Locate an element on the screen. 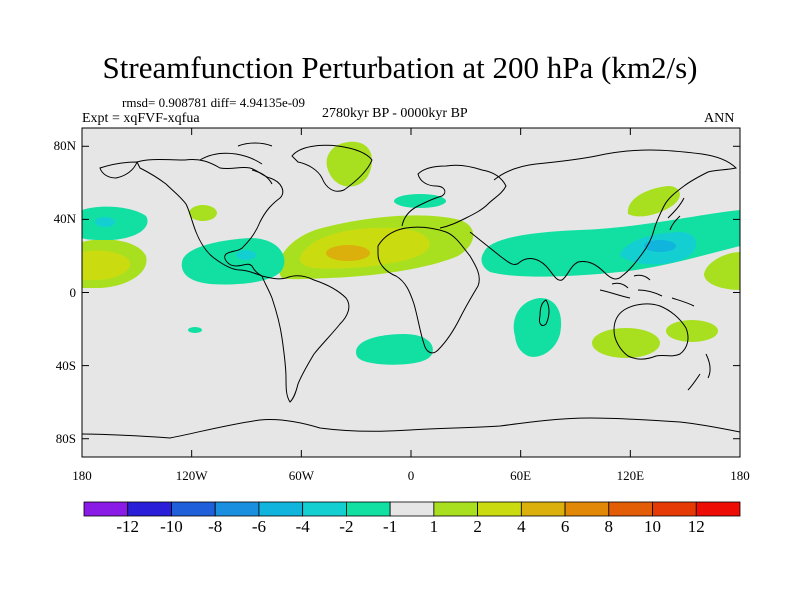 This screenshot has height=600, width=800. coast-greenland is located at coordinates (332, 168).